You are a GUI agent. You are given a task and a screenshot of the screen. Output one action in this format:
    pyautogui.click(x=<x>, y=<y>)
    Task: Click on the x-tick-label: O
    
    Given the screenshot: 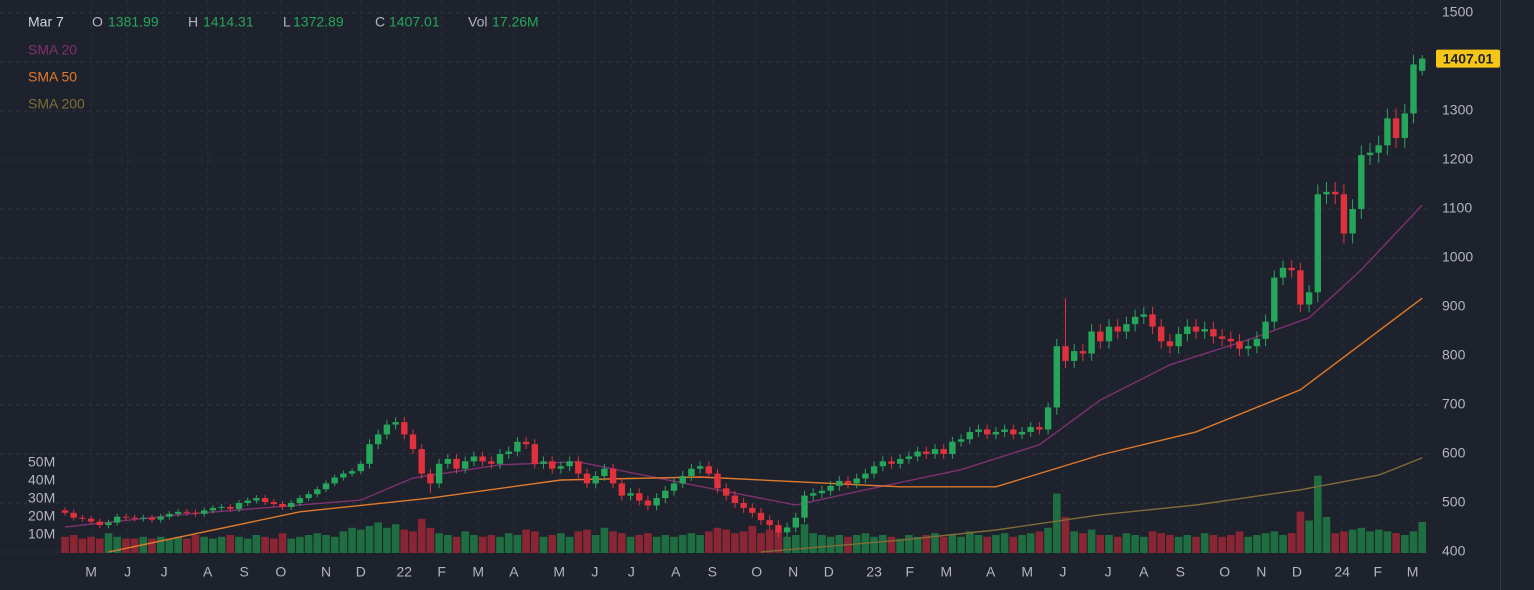 What is the action you would take?
    pyautogui.click(x=280, y=572)
    